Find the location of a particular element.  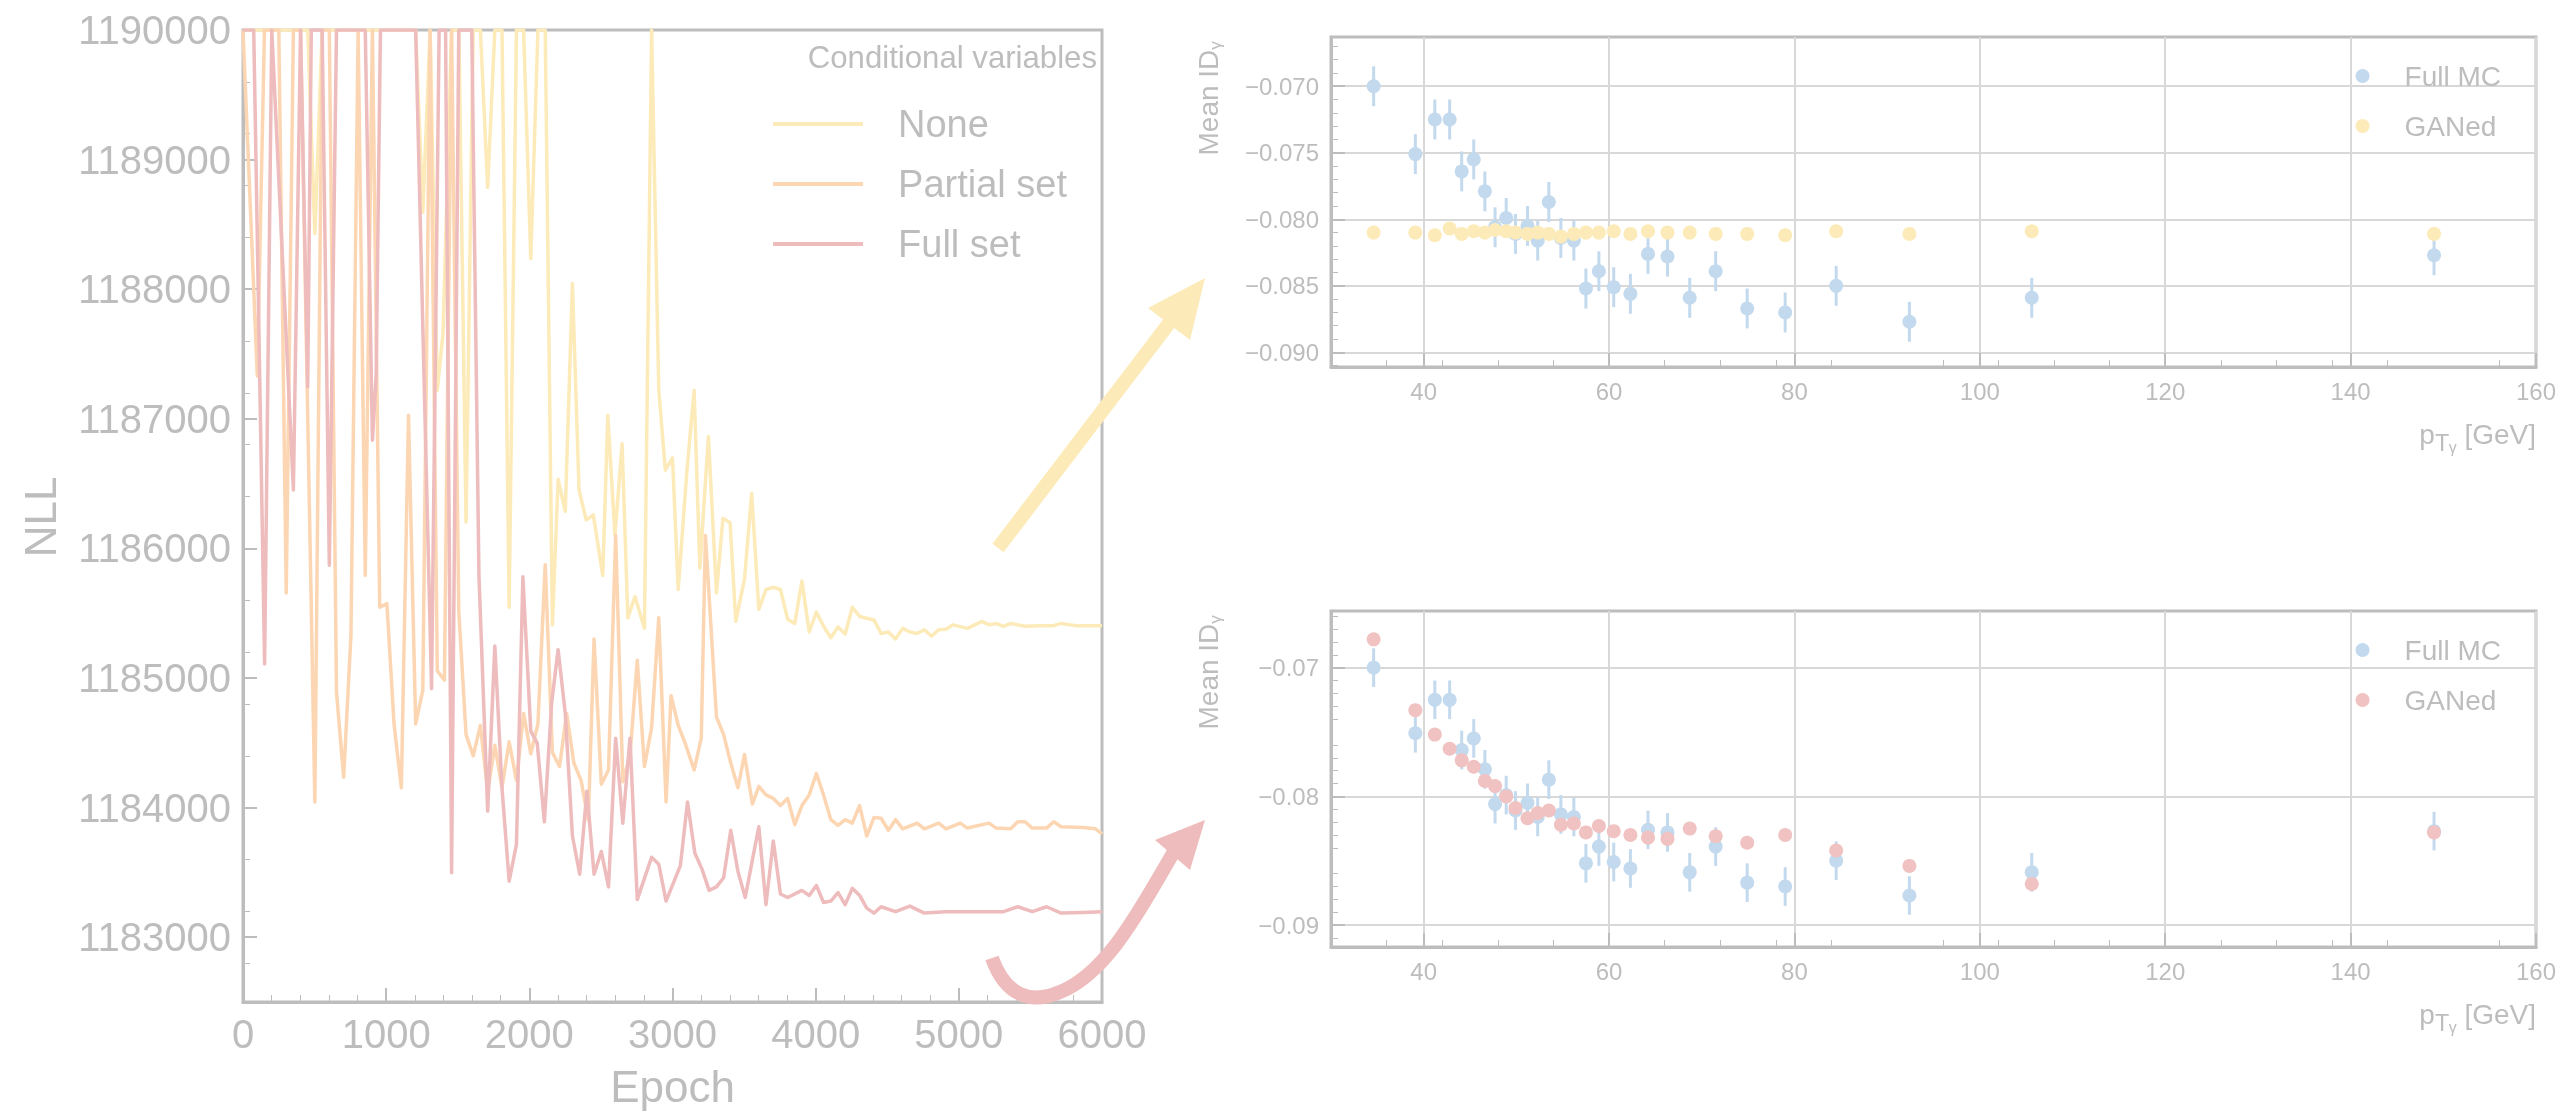

x-tick-label: 120 is located at coordinates (2165, 971).